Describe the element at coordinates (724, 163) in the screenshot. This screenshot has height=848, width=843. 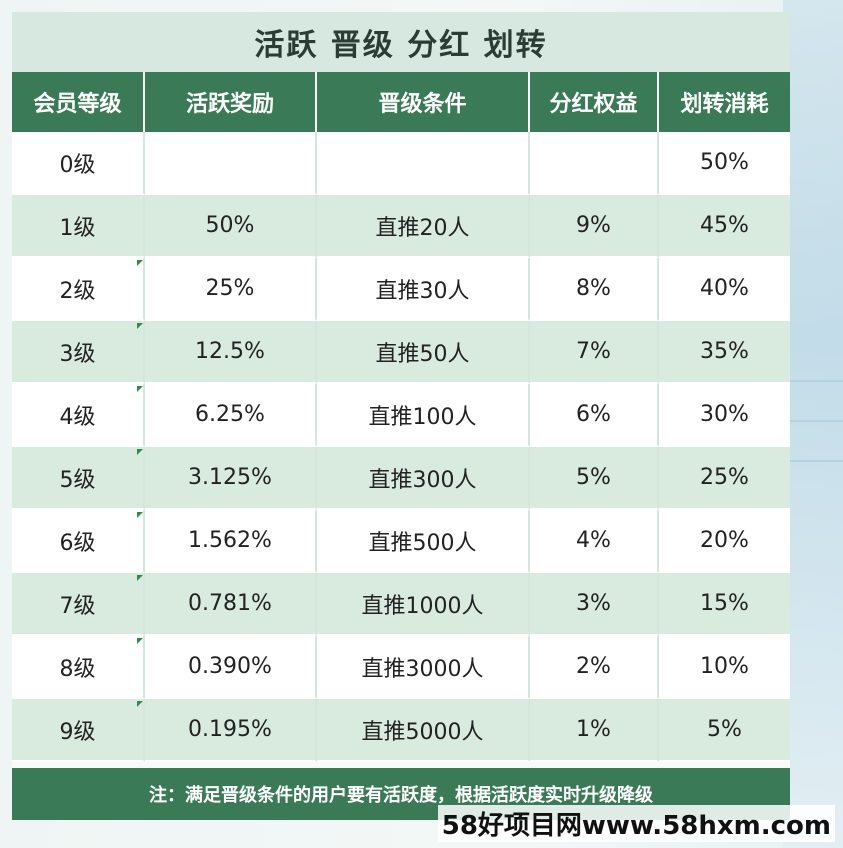
I see `cell-transfer: 50%` at that location.